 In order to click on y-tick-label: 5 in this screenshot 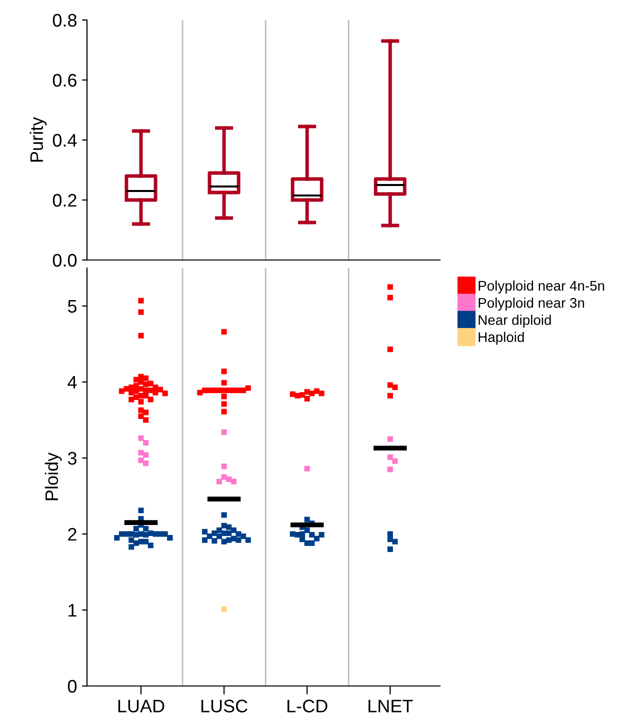, I will do `click(72, 306)`.